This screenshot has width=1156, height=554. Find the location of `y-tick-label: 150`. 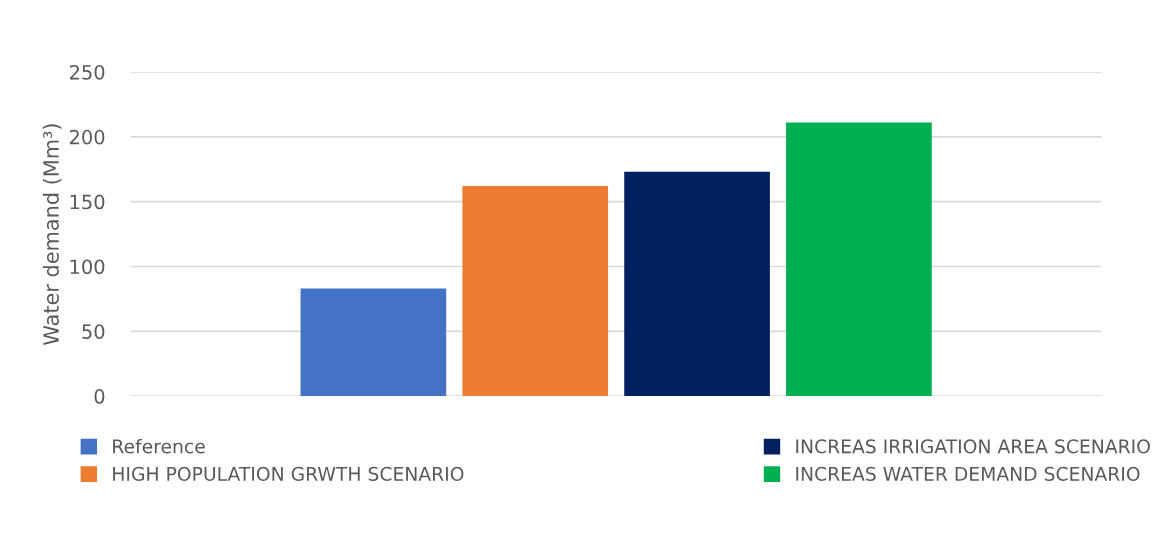

y-tick-label: 150 is located at coordinates (87, 202).